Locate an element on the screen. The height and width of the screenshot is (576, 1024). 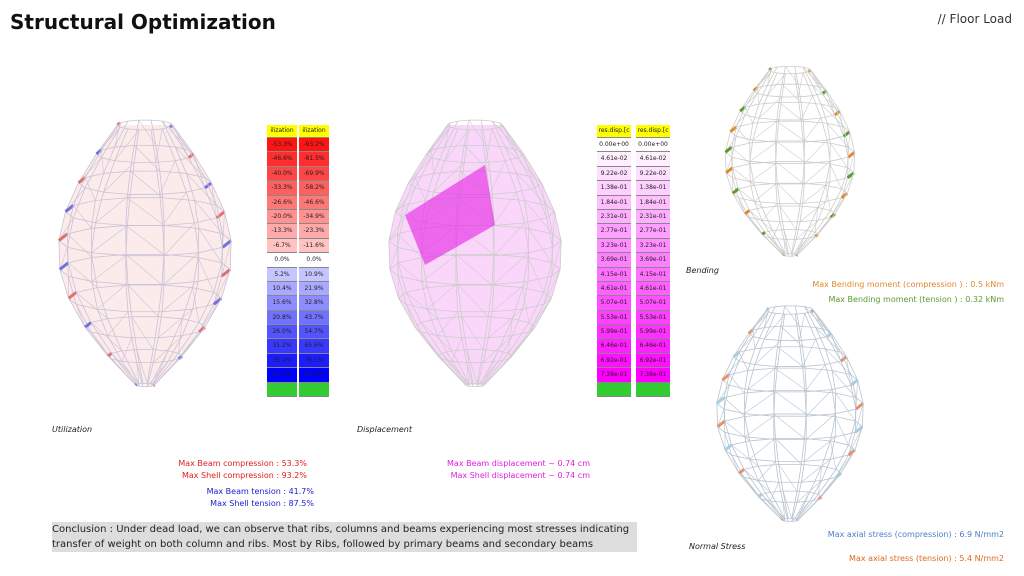
legend-cell: 4.15e-01 is located at coordinates (653, 274).